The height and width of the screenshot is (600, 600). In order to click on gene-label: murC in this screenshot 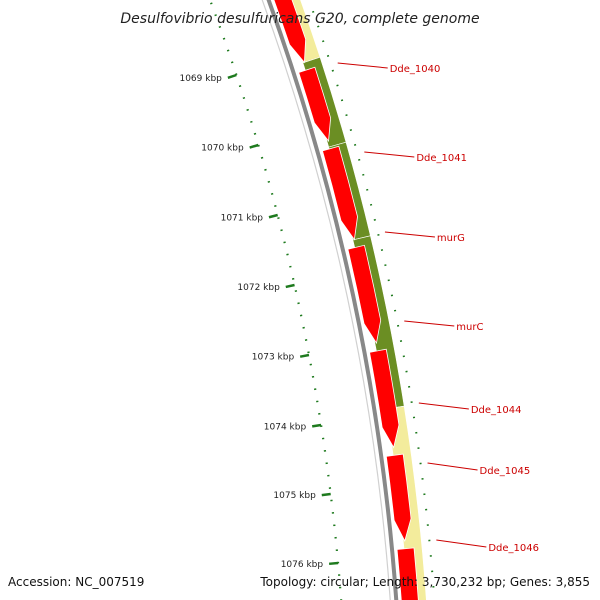, I will do `click(469, 327)`.